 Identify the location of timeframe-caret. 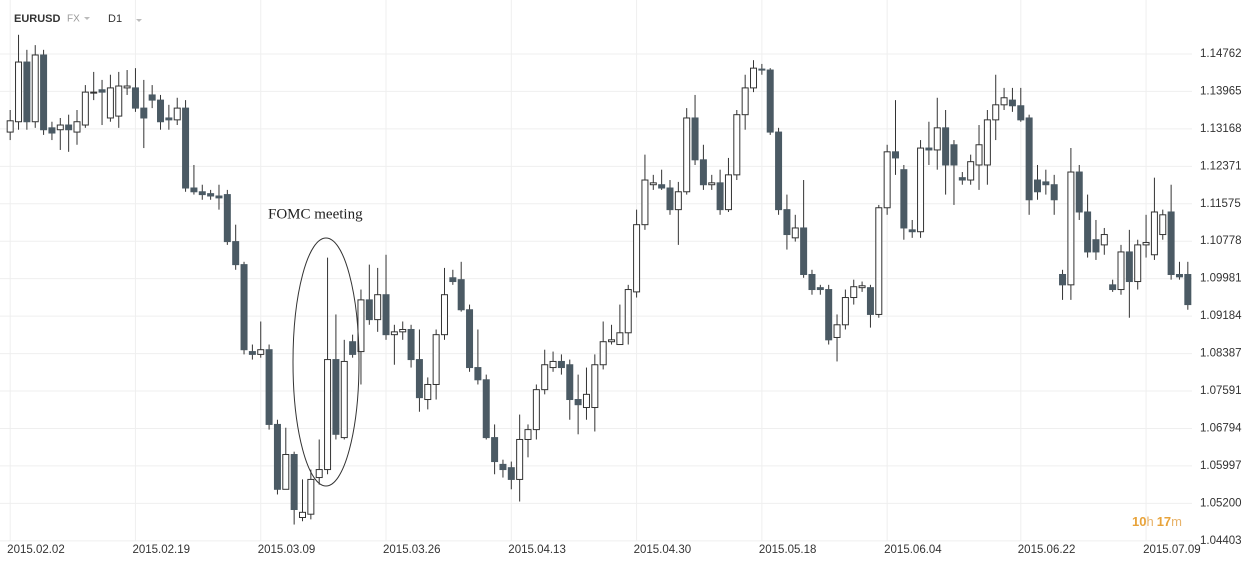
(139, 20).